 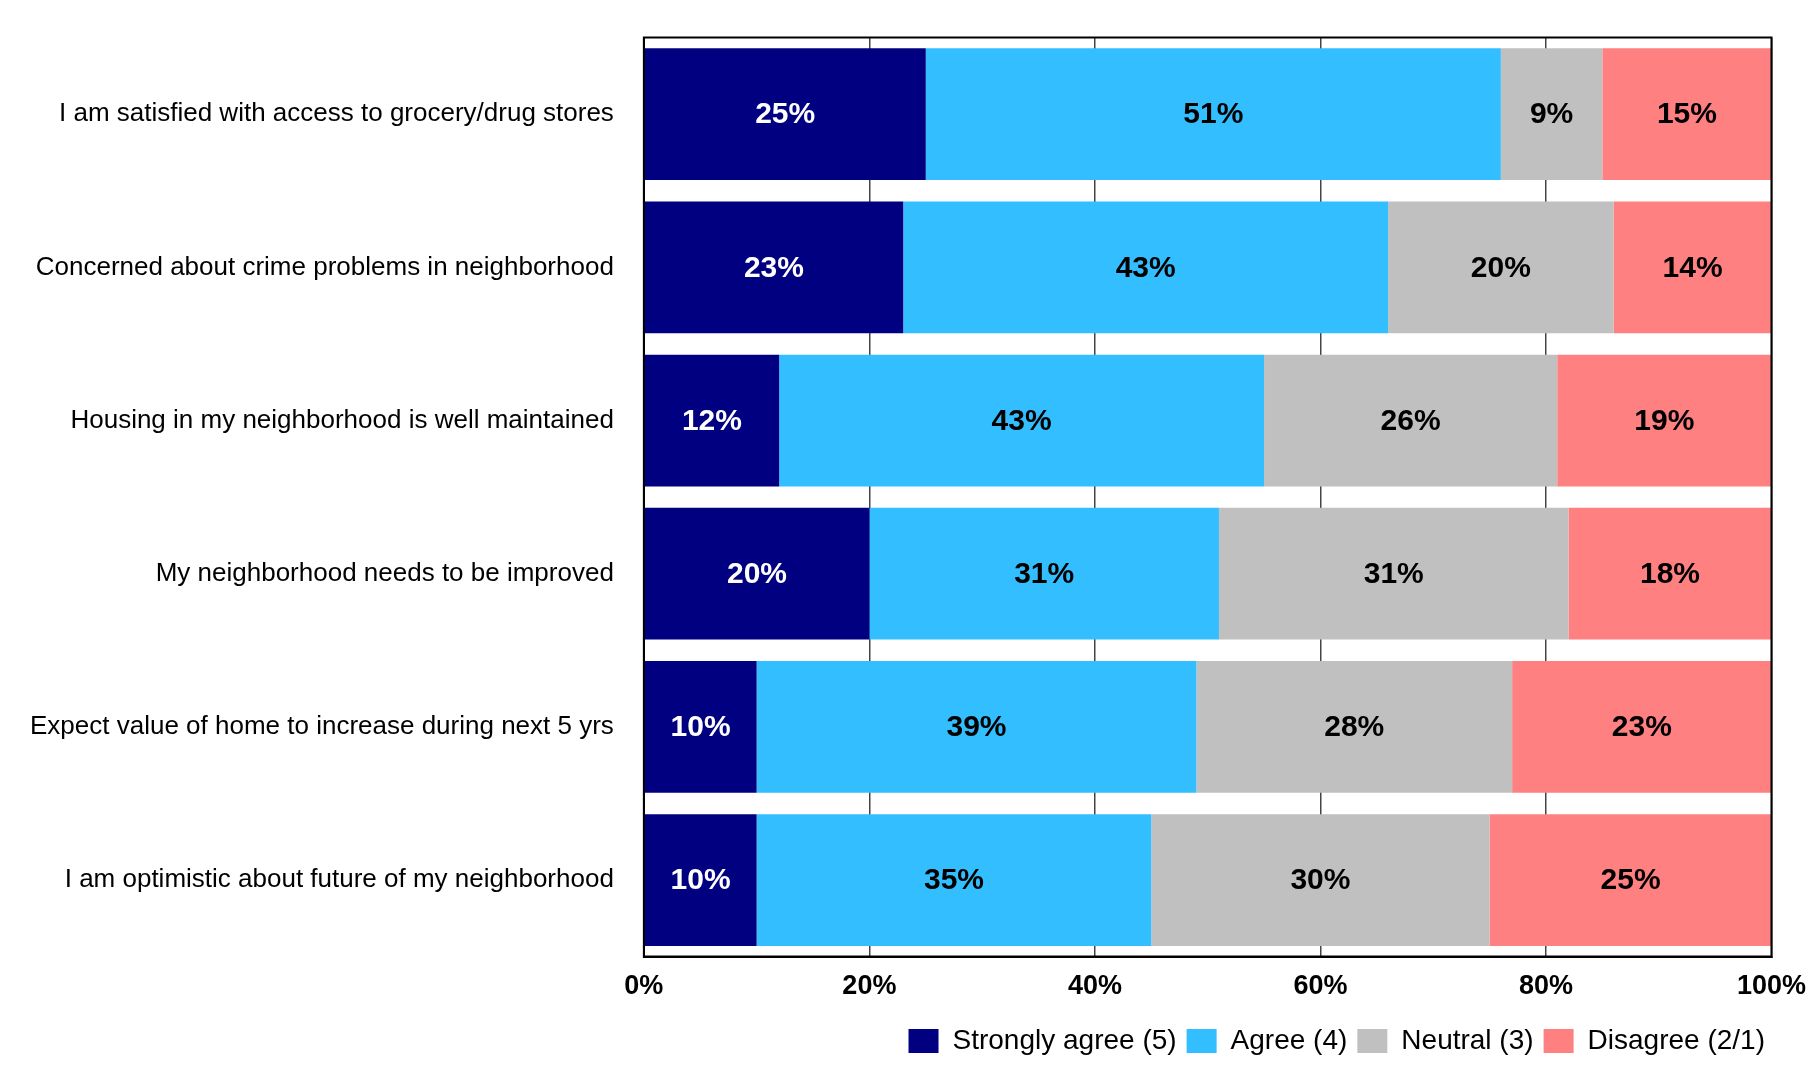 I want to click on data-label: 30%, so click(x=1320, y=879).